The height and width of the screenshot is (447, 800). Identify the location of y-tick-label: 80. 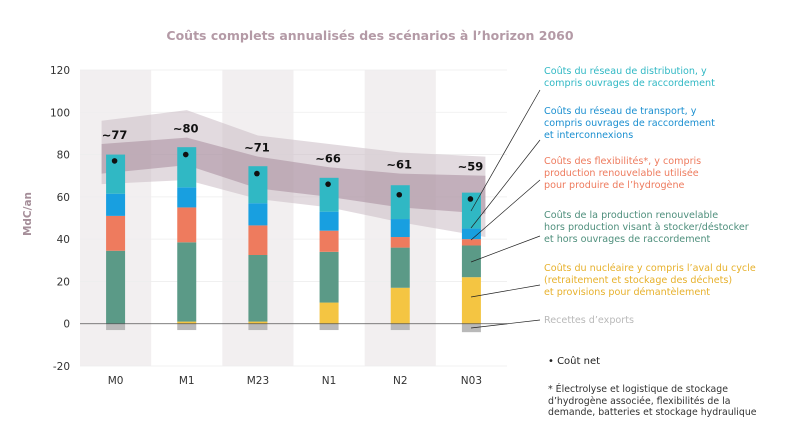
(63, 156).